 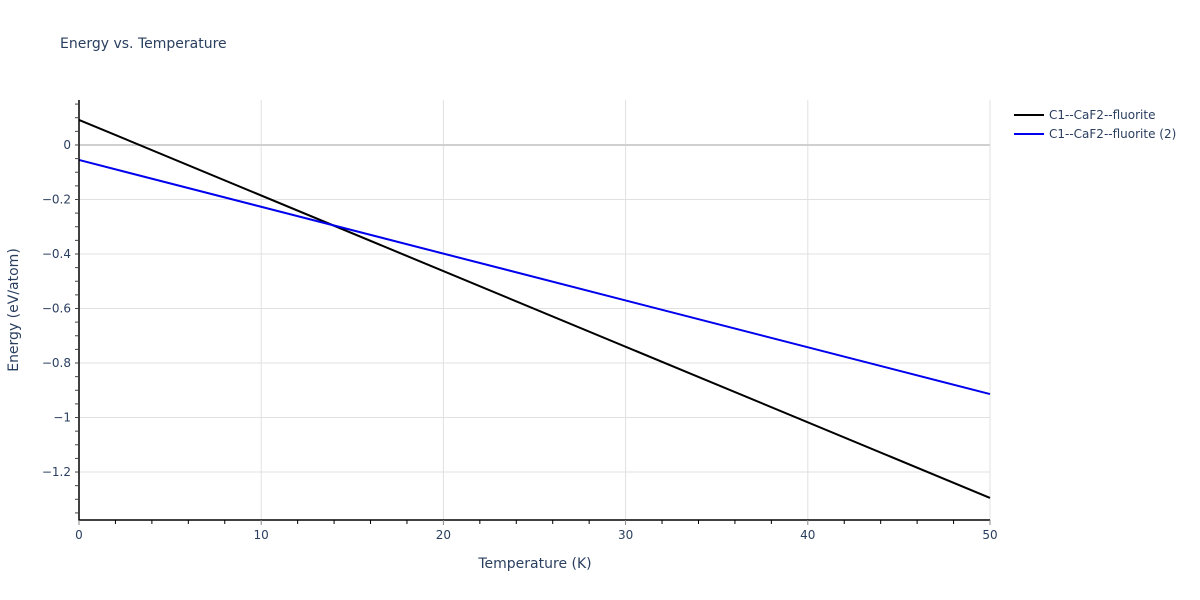 I want to click on y-axis-title: Energy (eV/atom), so click(x=14, y=310).